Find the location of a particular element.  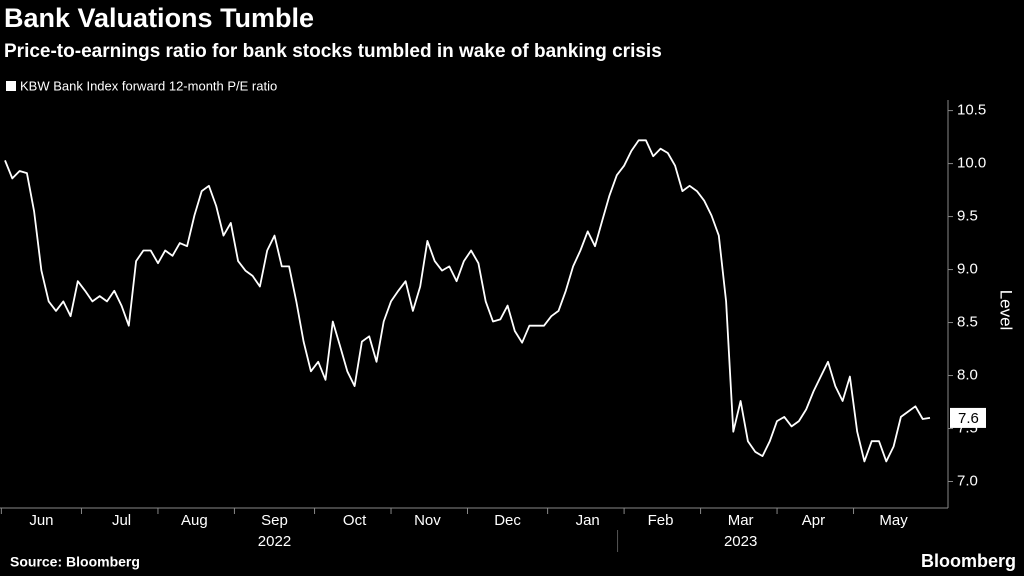

year-label: 2022 is located at coordinates (274, 541).